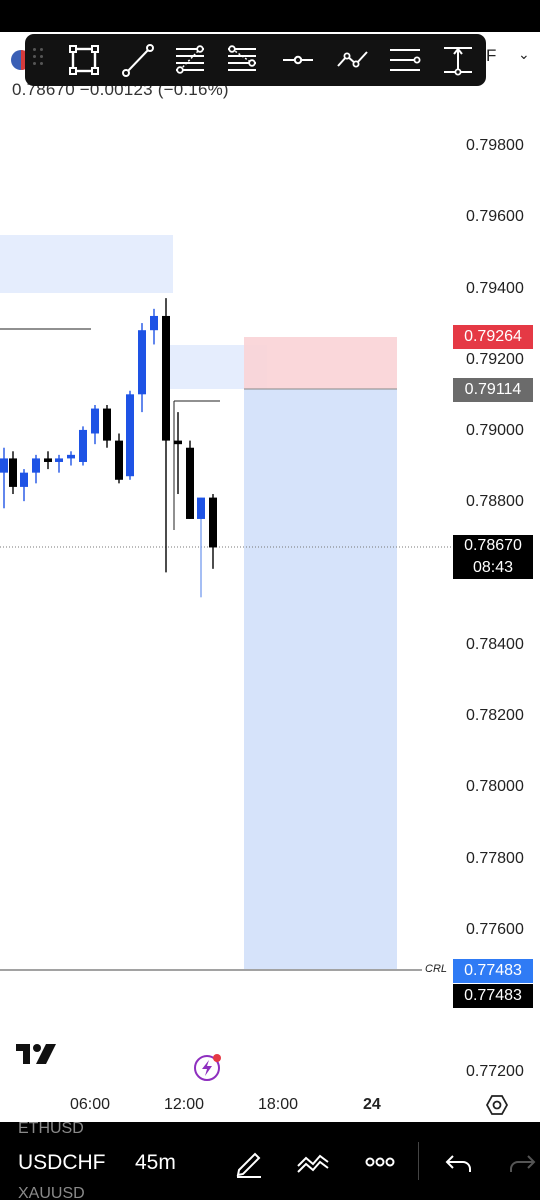 This screenshot has height=1203, width=540. What do you see at coordinates (38, 1056) in the screenshot?
I see `tradingview-logo` at bounding box center [38, 1056].